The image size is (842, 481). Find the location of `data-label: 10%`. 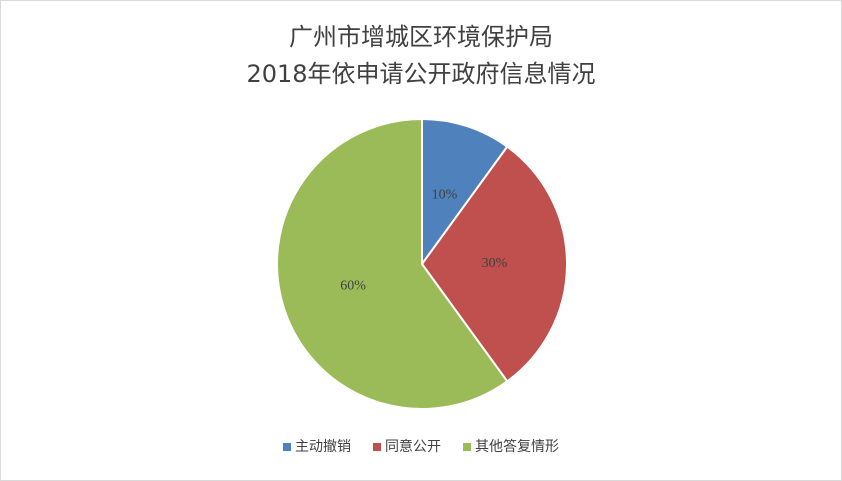

data-label: 10% is located at coordinates (445, 194).